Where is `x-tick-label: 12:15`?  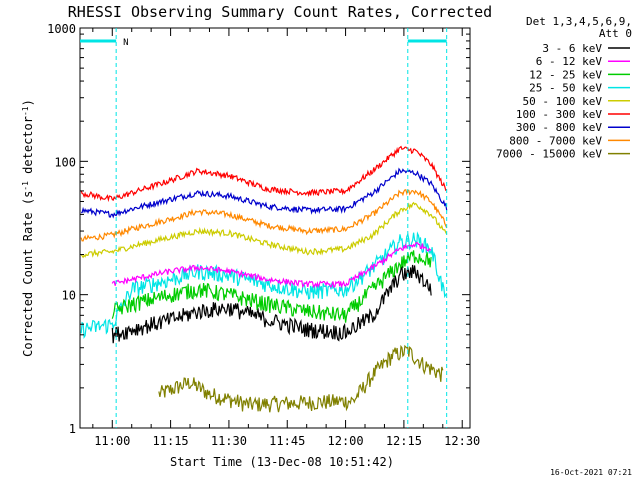
x-tick-label: 12:15 is located at coordinates (404, 441).